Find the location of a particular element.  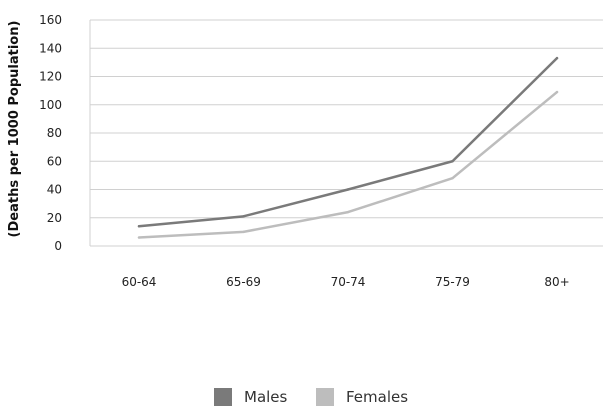

x-tick-label: 75-79 is located at coordinates (452, 282).